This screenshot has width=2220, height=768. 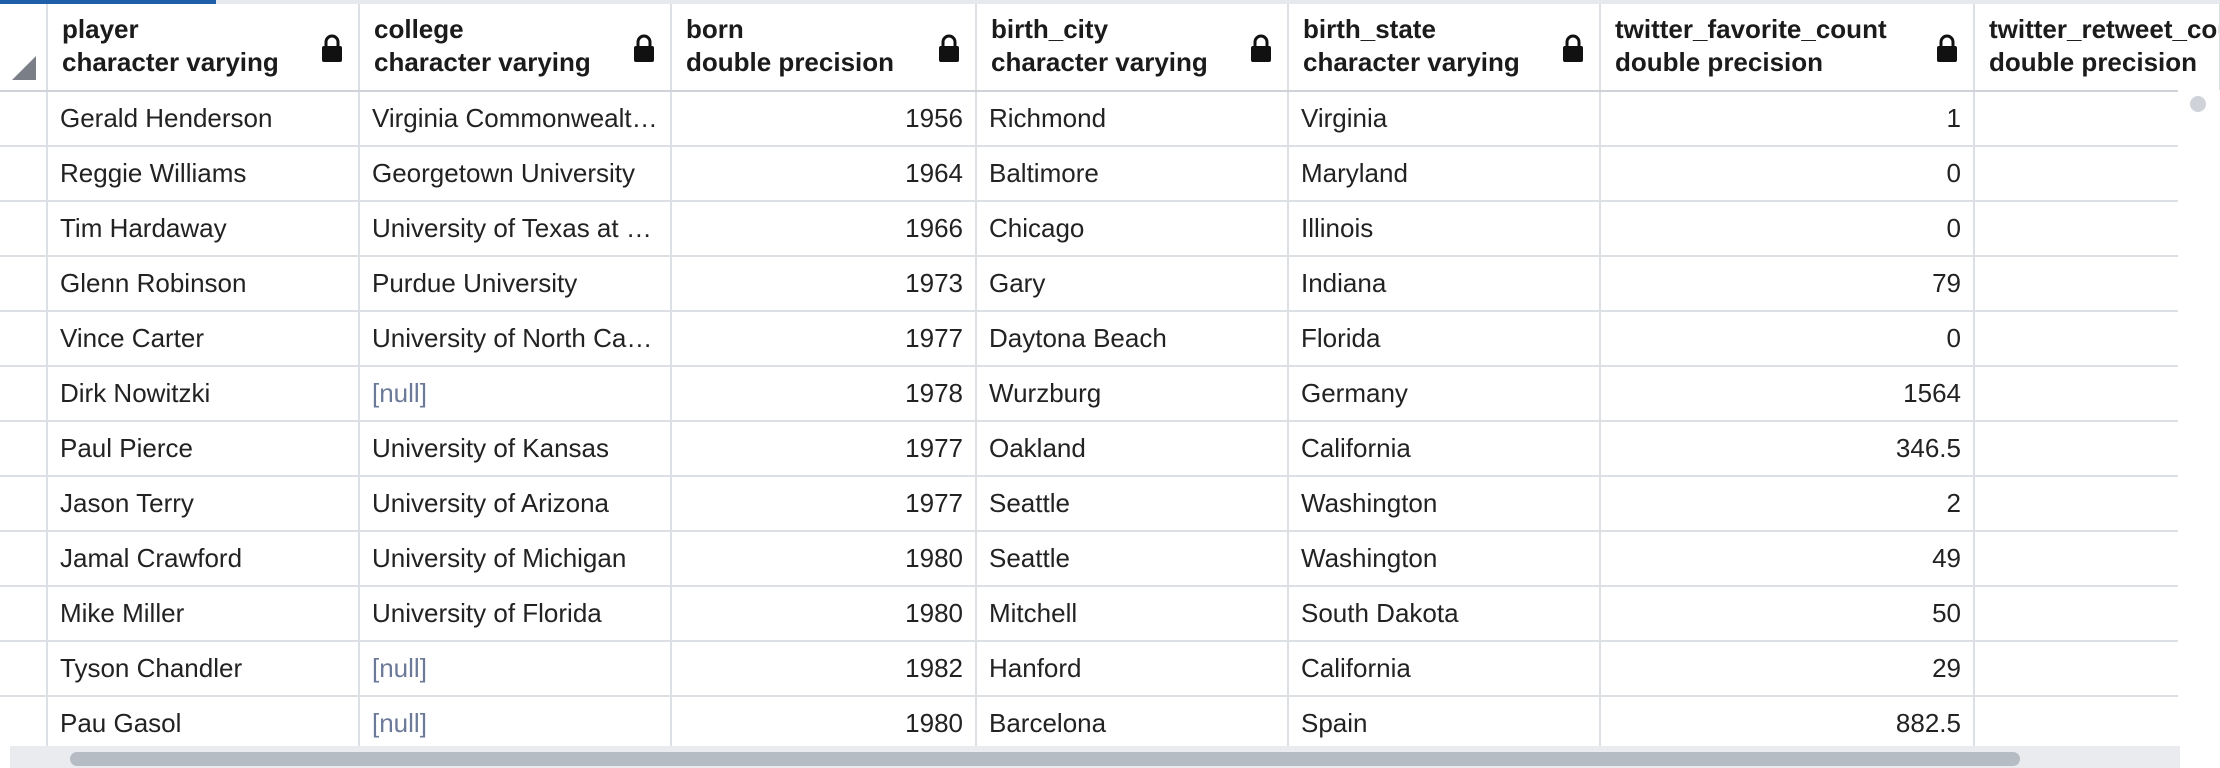 What do you see at coordinates (1132, 339) in the screenshot?
I see `cell-birth-city: Daytona Beach` at bounding box center [1132, 339].